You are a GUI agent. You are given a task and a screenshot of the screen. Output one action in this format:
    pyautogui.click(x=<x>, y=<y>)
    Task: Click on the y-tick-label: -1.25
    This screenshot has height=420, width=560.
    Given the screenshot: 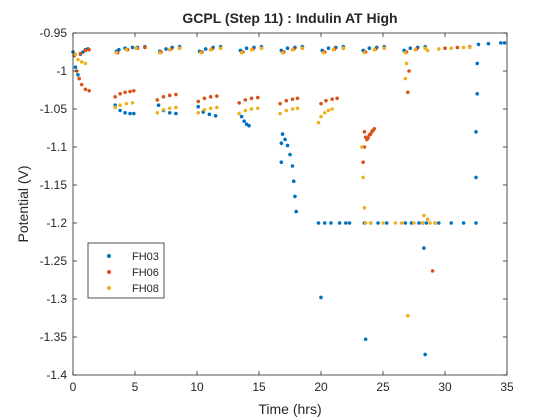 What is the action you would take?
    pyautogui.click(x=54, y=261)
    